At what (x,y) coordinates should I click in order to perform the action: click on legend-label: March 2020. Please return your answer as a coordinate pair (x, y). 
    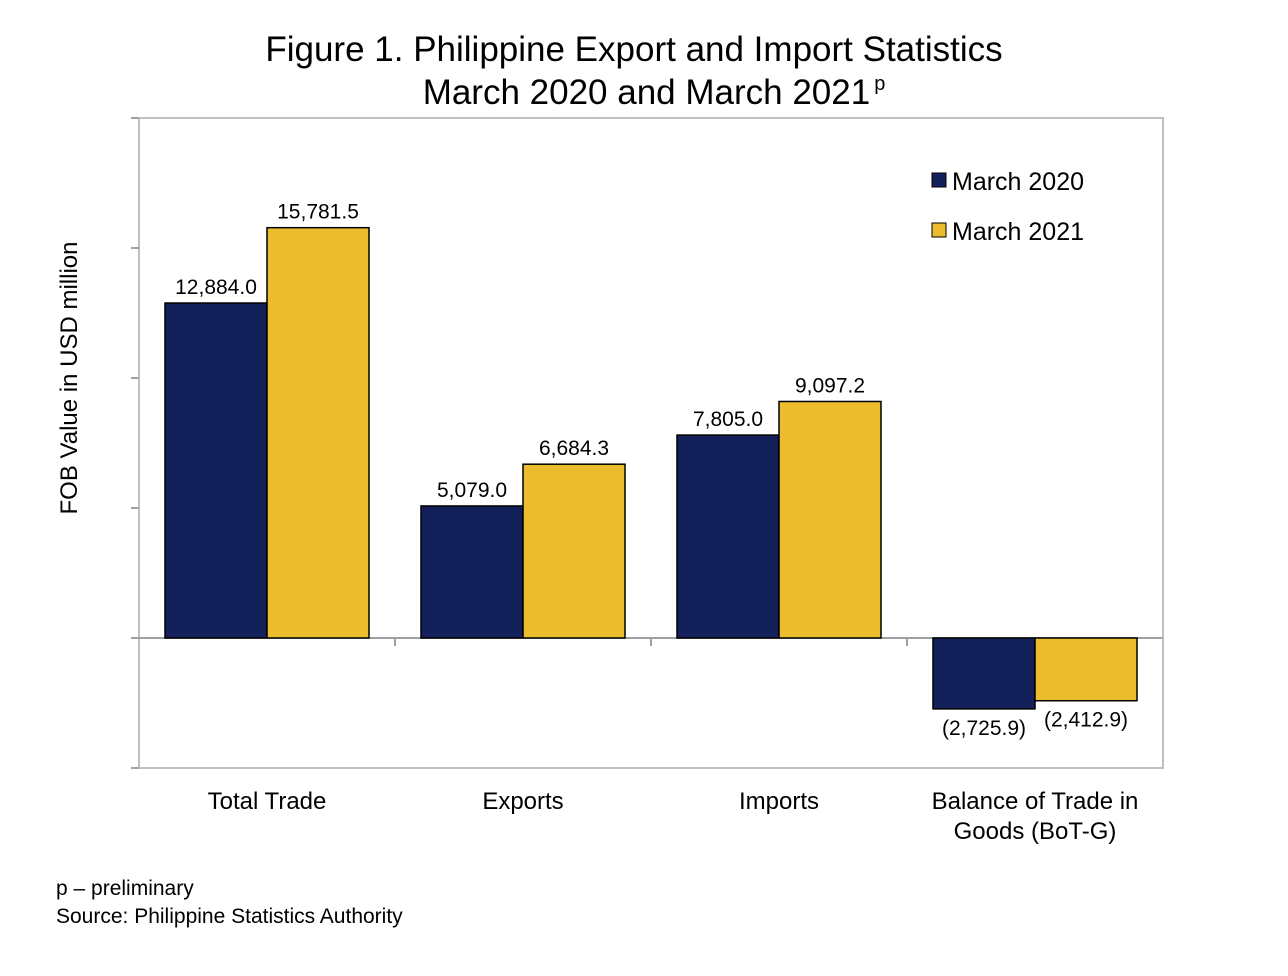
    Looking at the image, I should click on (1018, 182).